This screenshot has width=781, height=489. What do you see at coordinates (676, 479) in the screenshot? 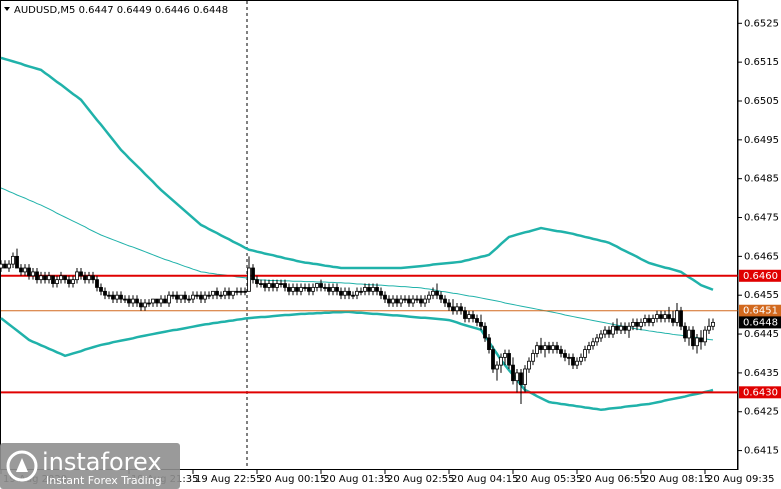
I see `x-tick-label: 20 Aug 08:15` at bounding box center [676, 479].